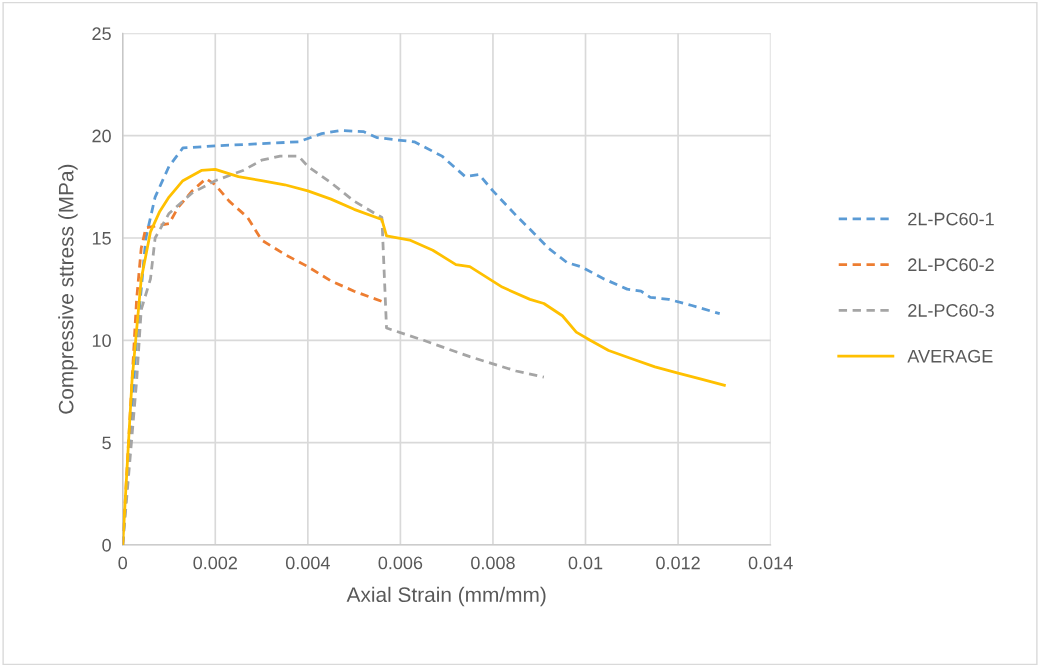 This screenshot has width=1040, height=667. What do you see at coordinates (951, 265) in the screenshot?
I see `legend-label: 2L-PC60-2` at bounding box center [951, 265].